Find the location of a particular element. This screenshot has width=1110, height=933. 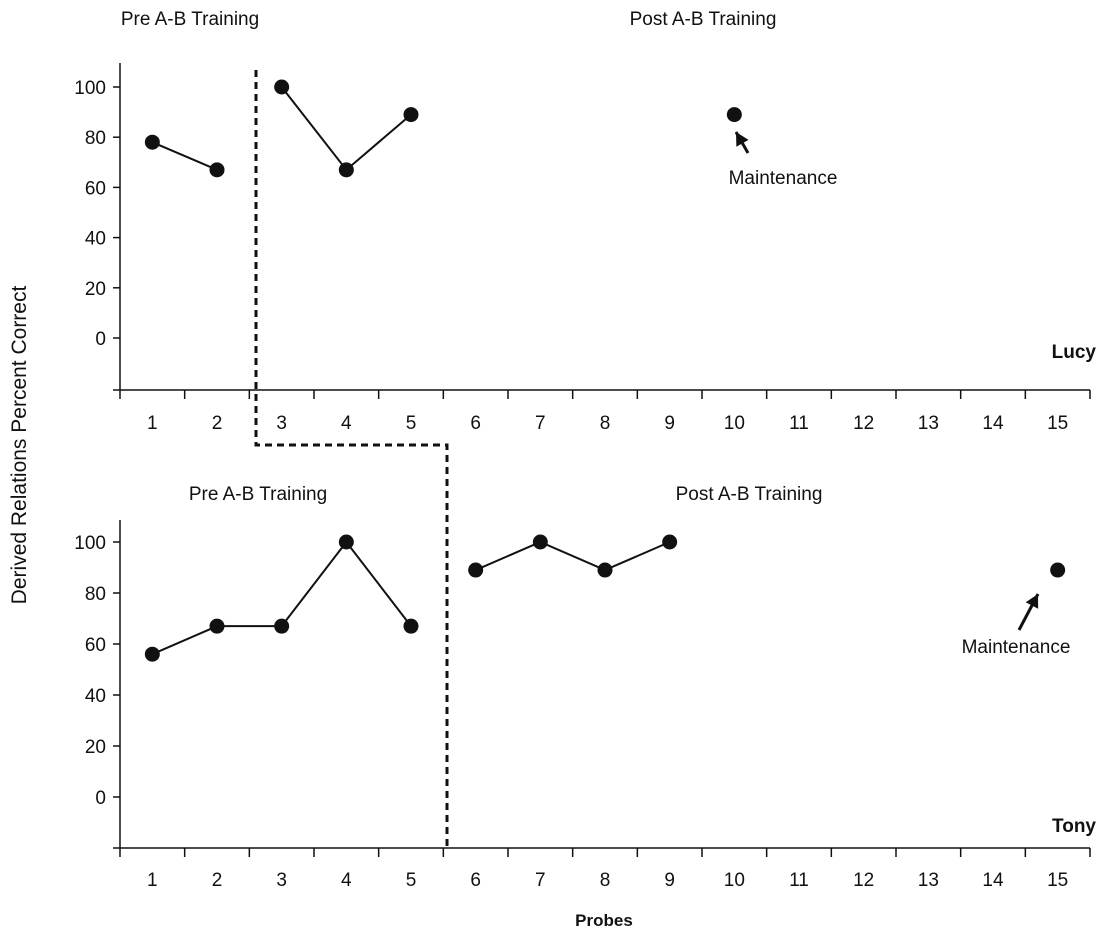

x-axis-title: Probes is located at coordinates (604, 920).